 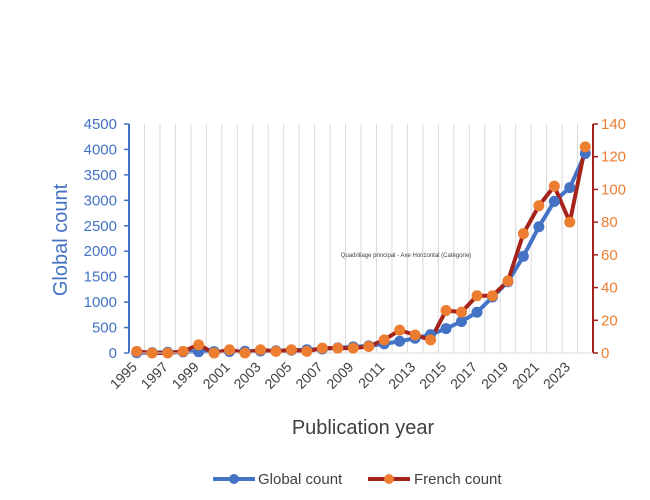 What do you see at coordinates (609, 288) in the screenshot?
I see `right-axis-tick-label: 40` at bounding box center [609, 288].